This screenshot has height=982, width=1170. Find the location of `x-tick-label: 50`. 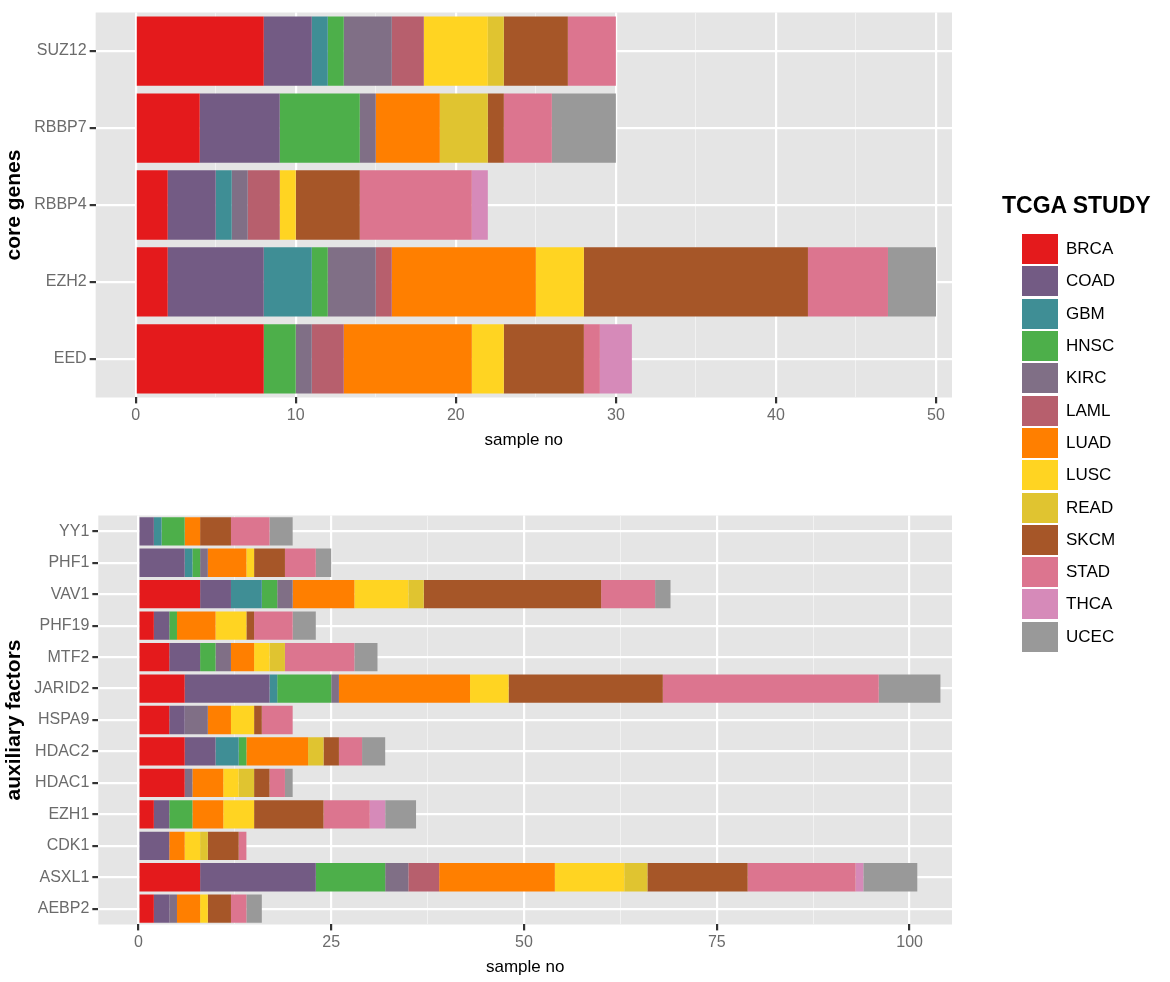

x-tick-label: 50 is located at coordinates (524, 942).